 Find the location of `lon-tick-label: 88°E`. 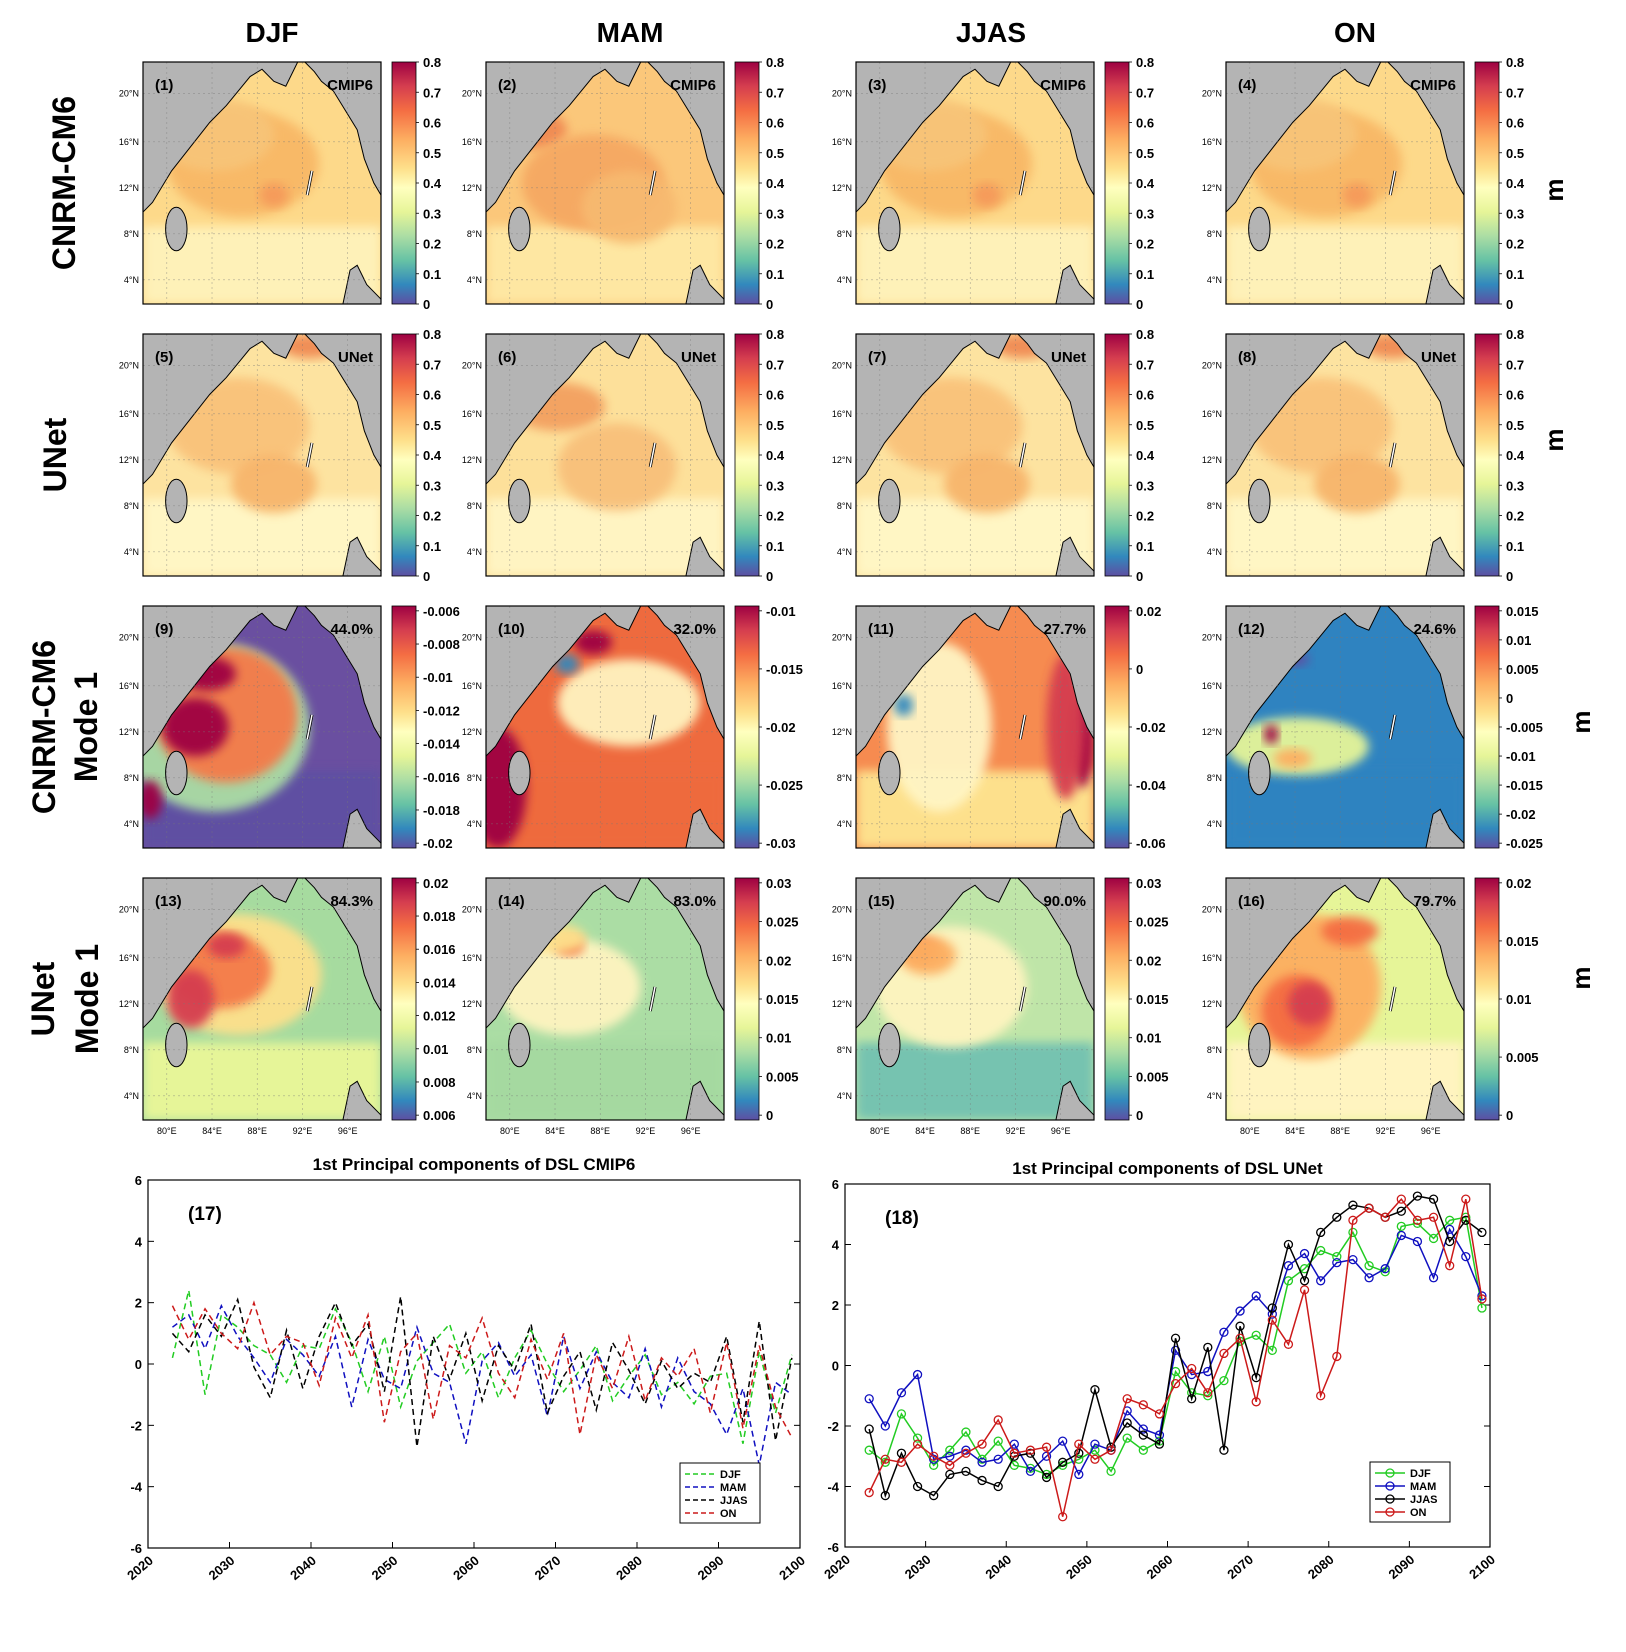

lon-tick-label: 88°E is located at coordinates (257, 1131).